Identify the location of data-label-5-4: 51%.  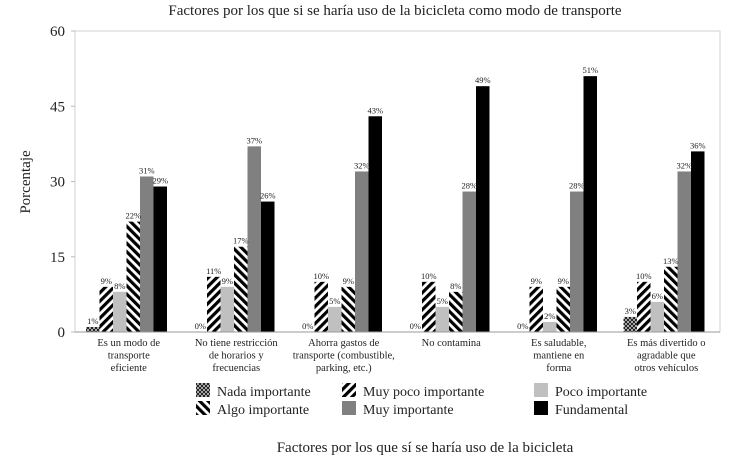
(590, 70).